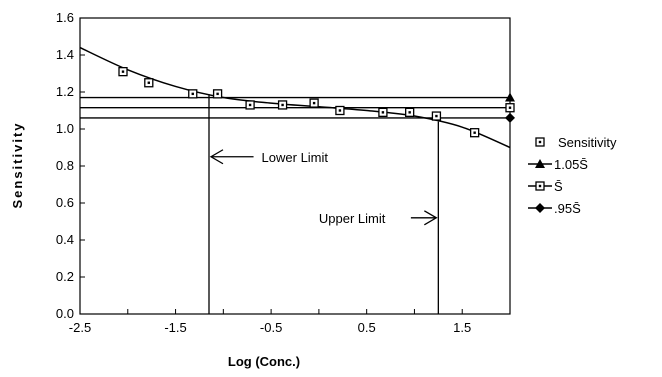 This screenshot has height=377, width=662. I want to click on y-tick-label: 1.4, so click(65, 54).